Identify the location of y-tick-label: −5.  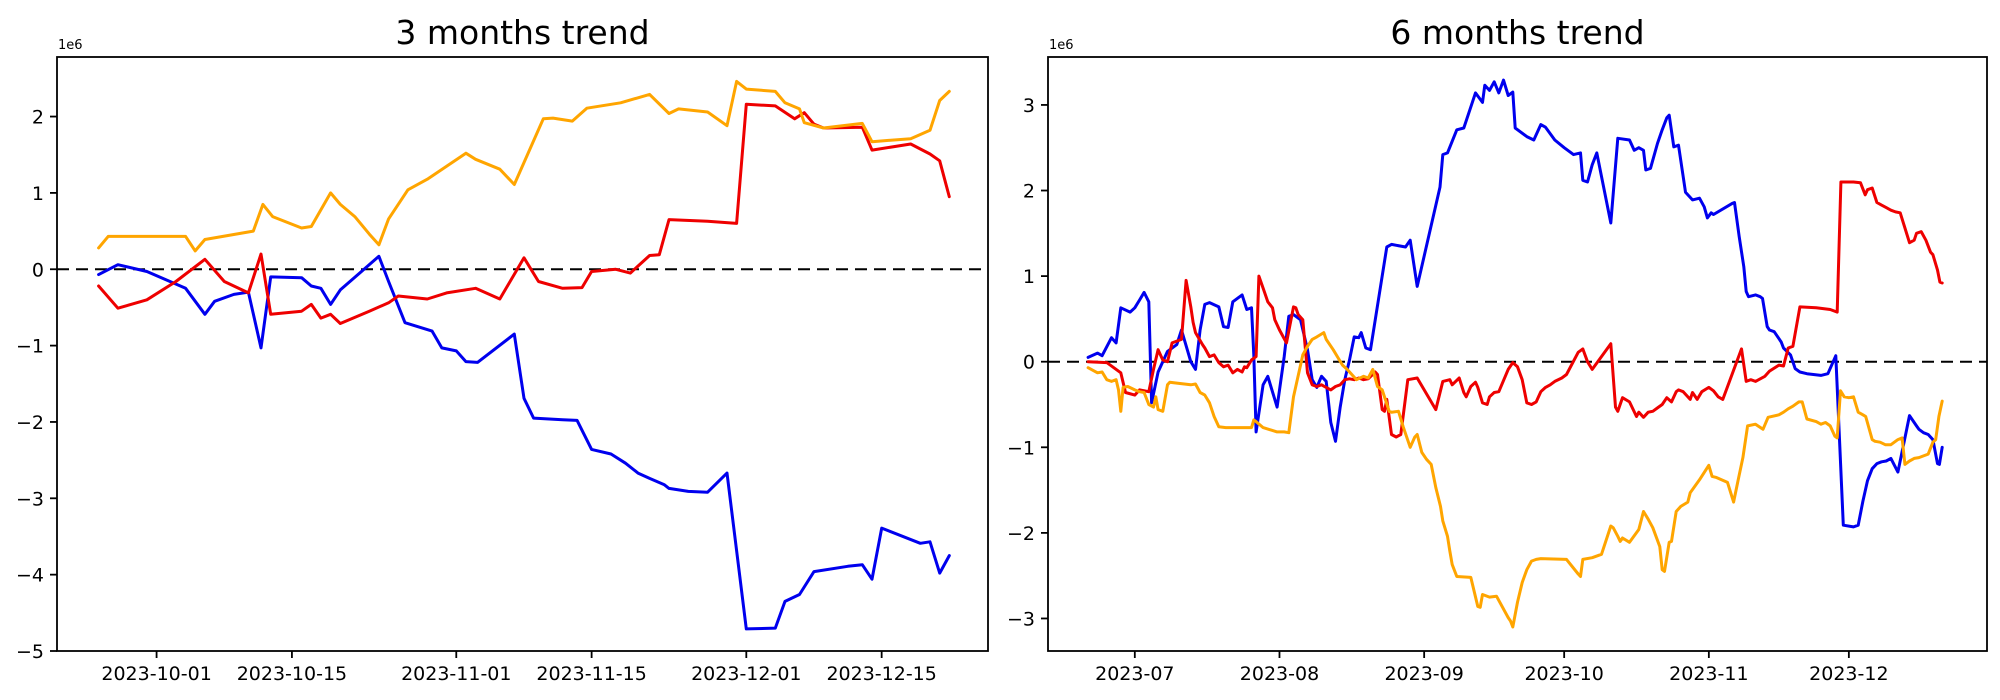
(30, 652).